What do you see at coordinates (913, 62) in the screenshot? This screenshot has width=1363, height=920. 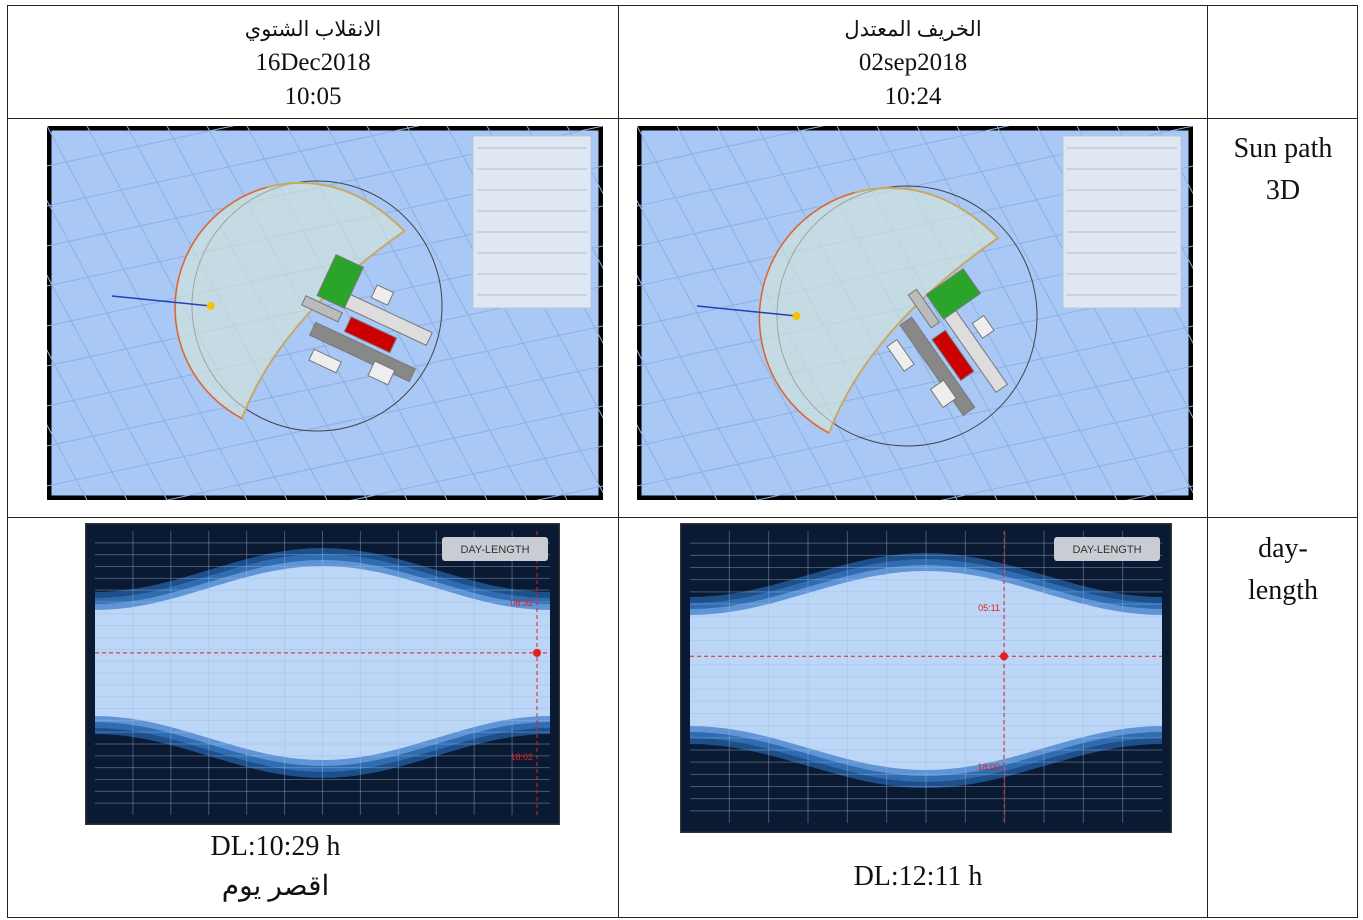 I see `header-date: 02sep2018` at bounding box center [913, 62].